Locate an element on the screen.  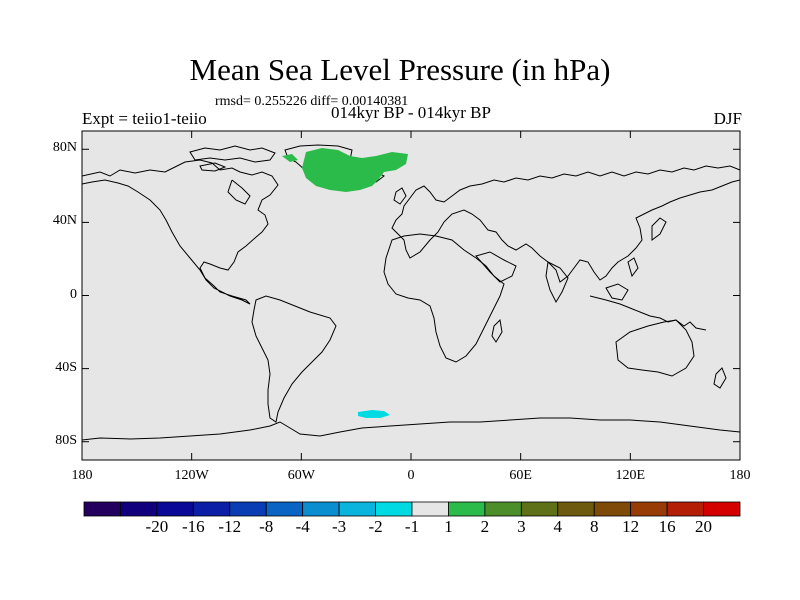
lon-tick-label: 0 is located at coordinates (411, 475).